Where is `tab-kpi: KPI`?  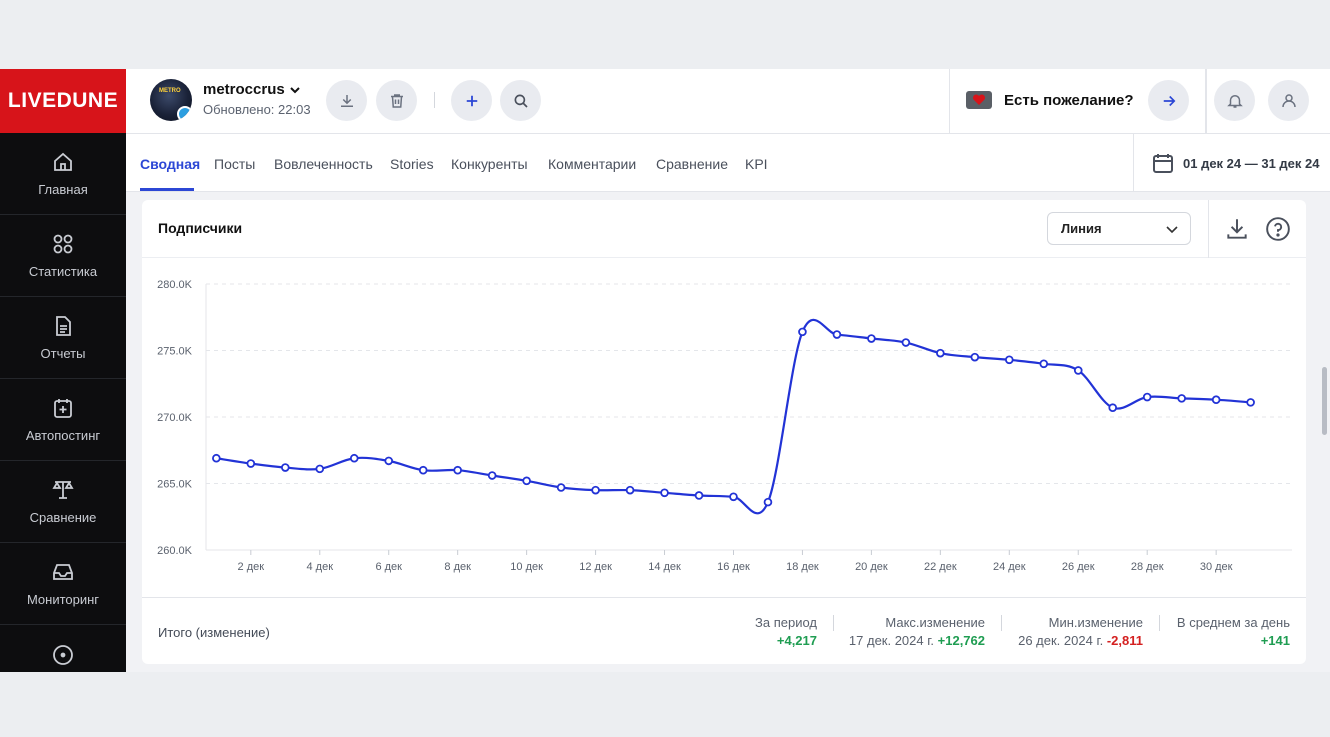 tab-kpi: KPI is located at coordinates (756, 164).